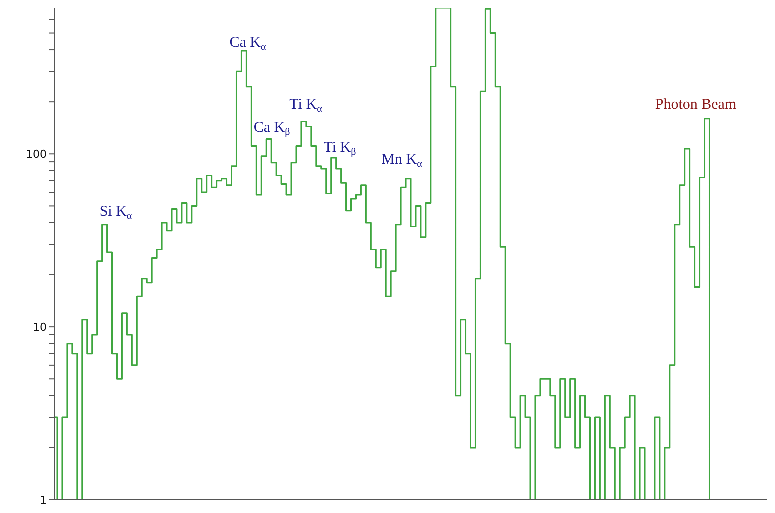 The width and height of the screenshot is (775, 513). I want to click on annotation: Ca K$_{β}$, so click(272, 129).